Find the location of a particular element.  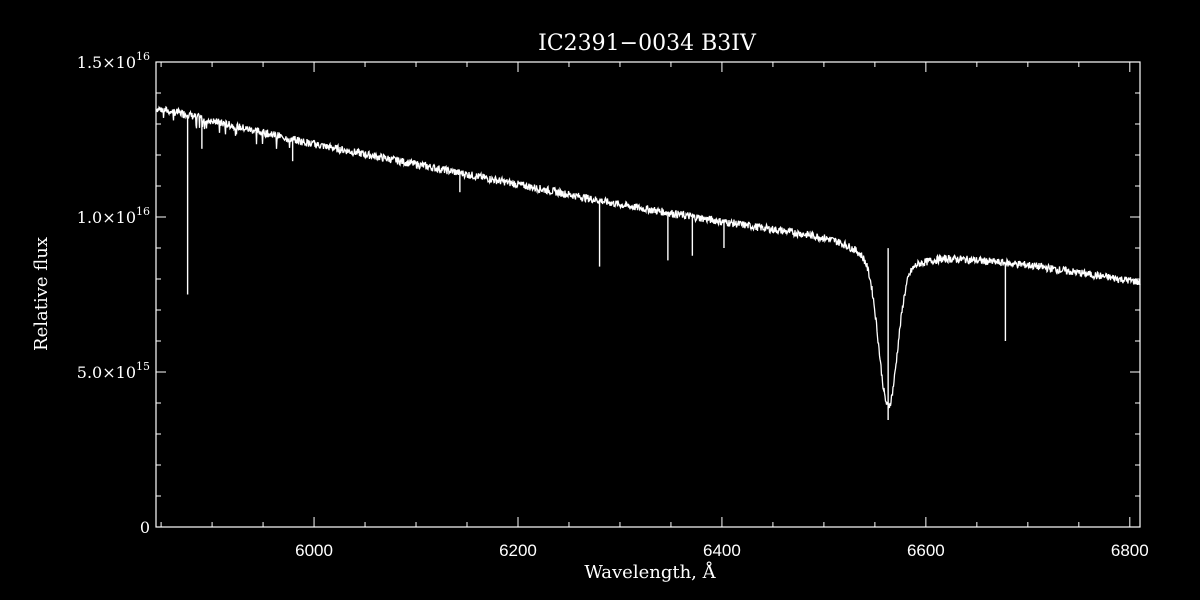

x-tick-label: 6400 is located at coordinates (722, 550).